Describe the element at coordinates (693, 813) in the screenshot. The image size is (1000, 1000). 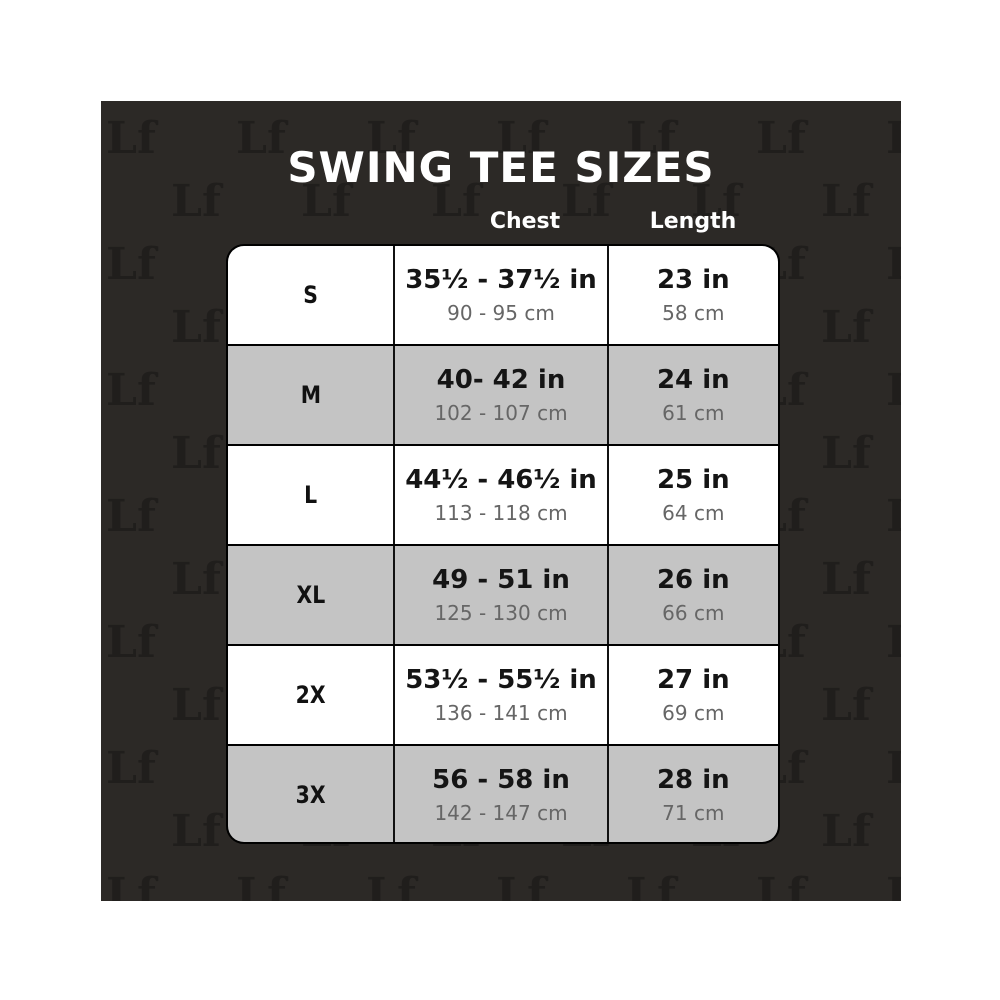
I see `length-cm: 71 cm` at that location.